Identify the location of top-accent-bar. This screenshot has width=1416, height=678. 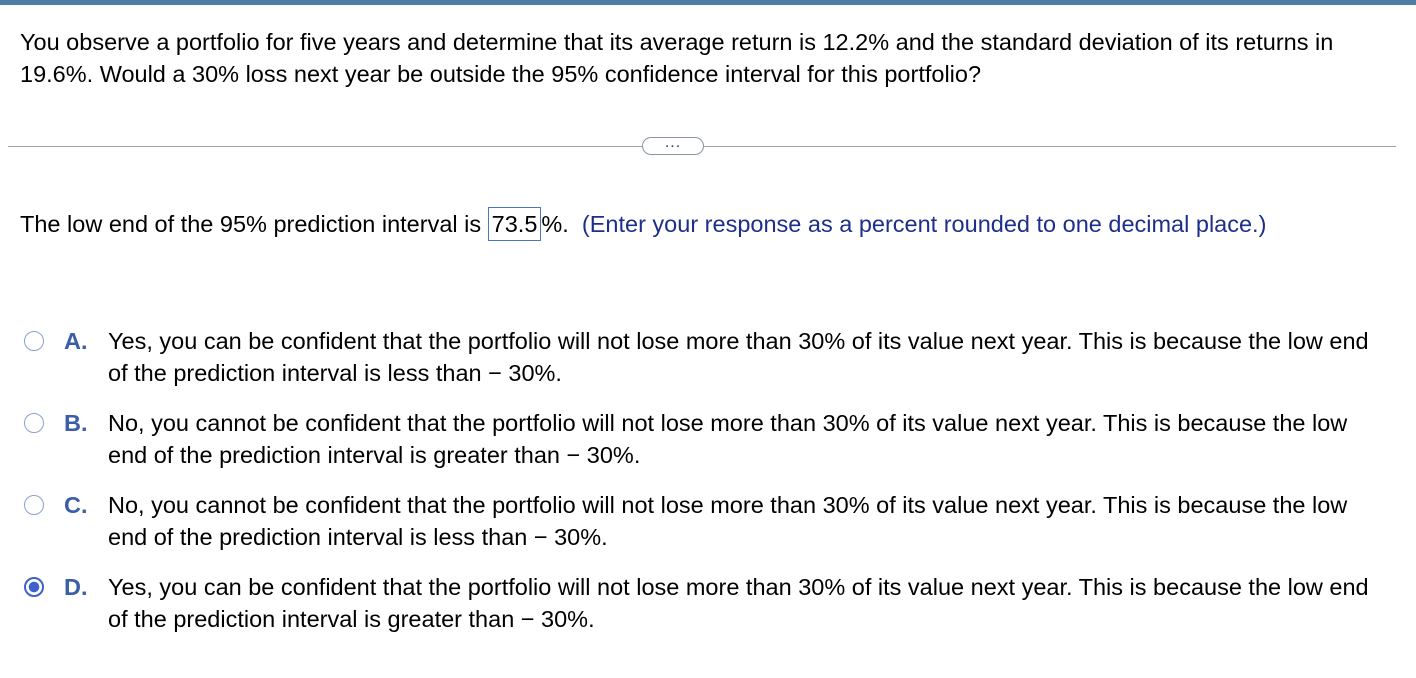
(708, 2).